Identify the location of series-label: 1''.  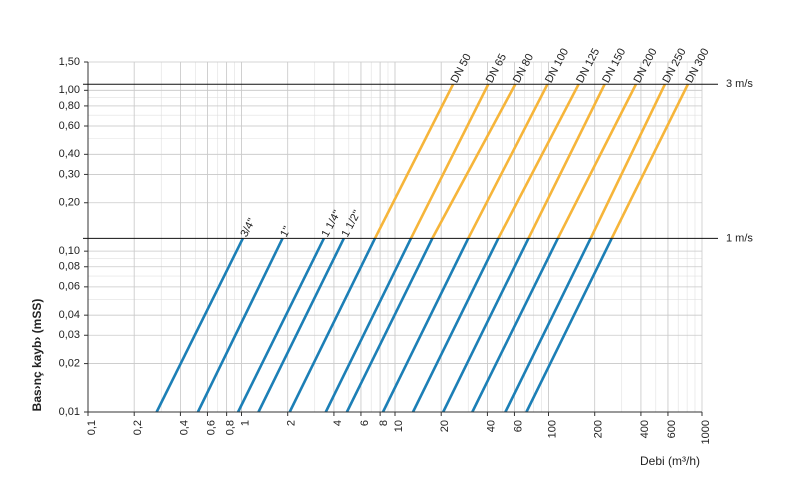
(285, 231).